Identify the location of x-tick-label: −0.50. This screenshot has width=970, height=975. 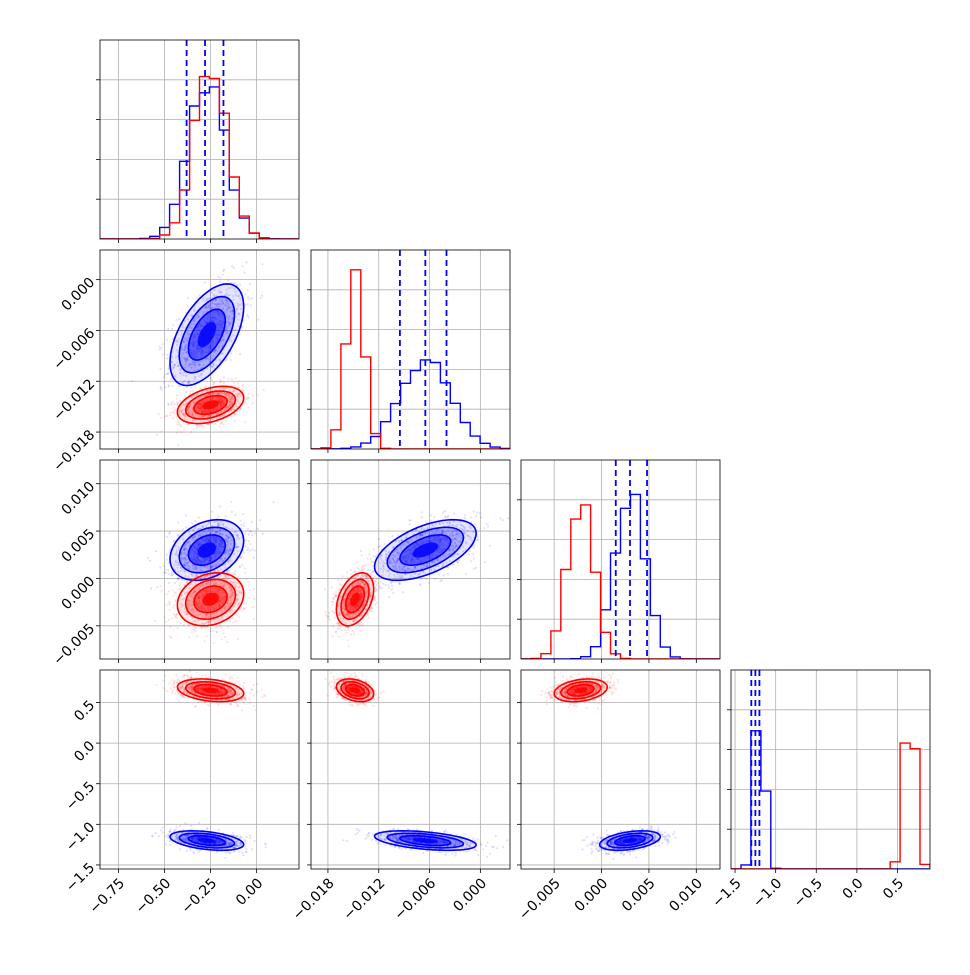
(154, 896).